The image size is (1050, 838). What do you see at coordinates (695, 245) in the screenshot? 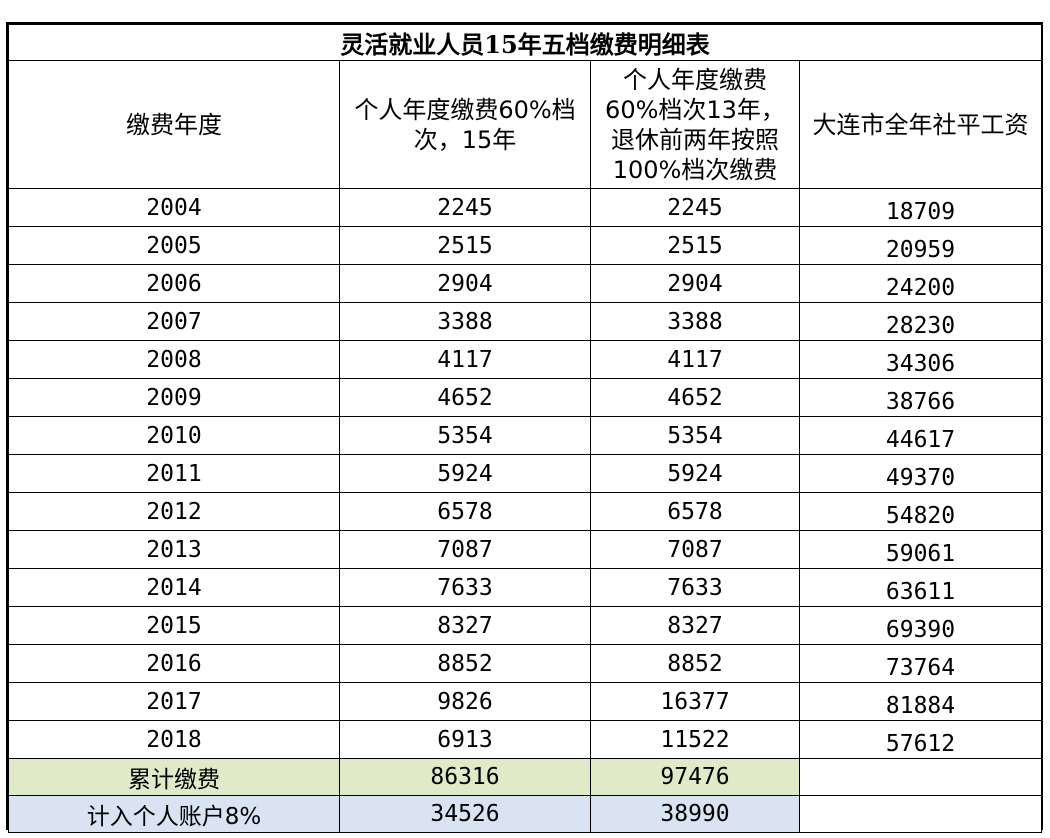
I see `plan-mixed-cell: 2515` at bounding box center [695, 245].